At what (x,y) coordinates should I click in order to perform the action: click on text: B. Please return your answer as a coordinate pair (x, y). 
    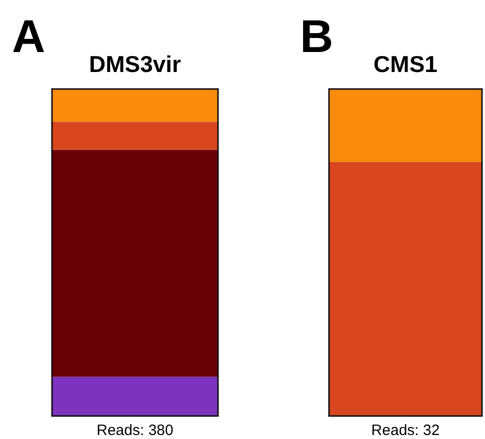
    Looking at the image, I should click on (317, 36).